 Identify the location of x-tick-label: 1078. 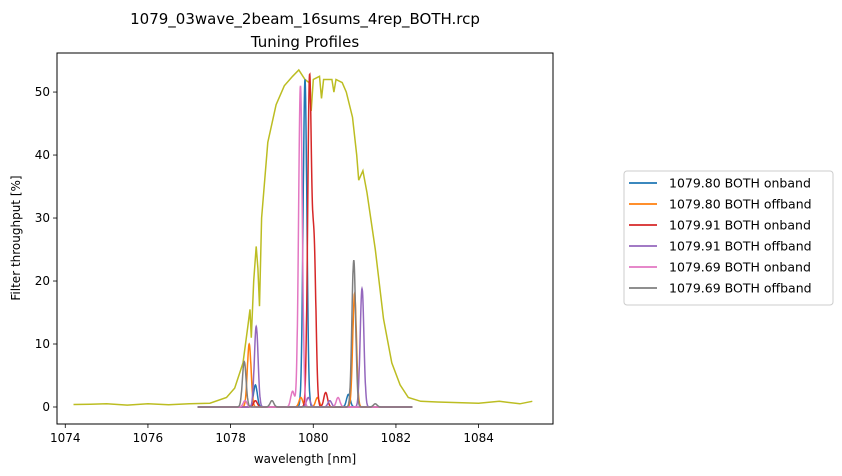
(230, 438).